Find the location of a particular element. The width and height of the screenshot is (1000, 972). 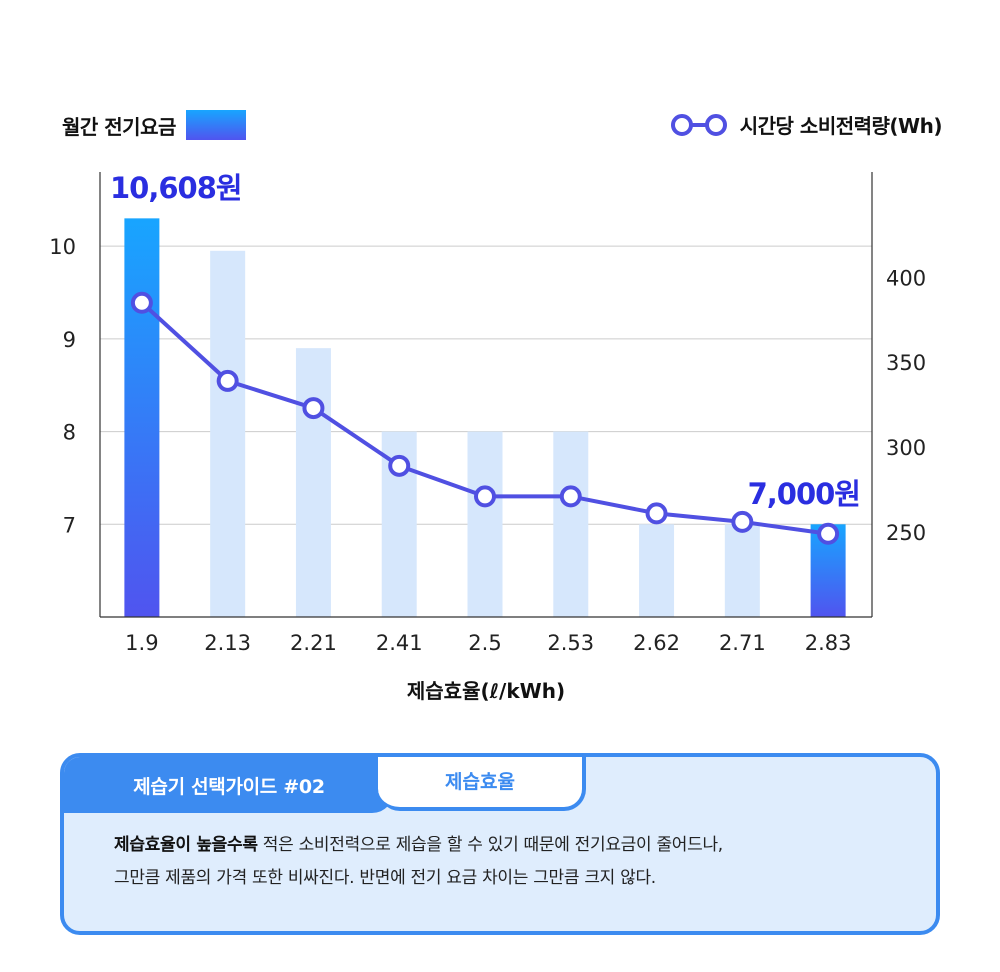

power-point-2.62 is located at coordinates (656, 513).